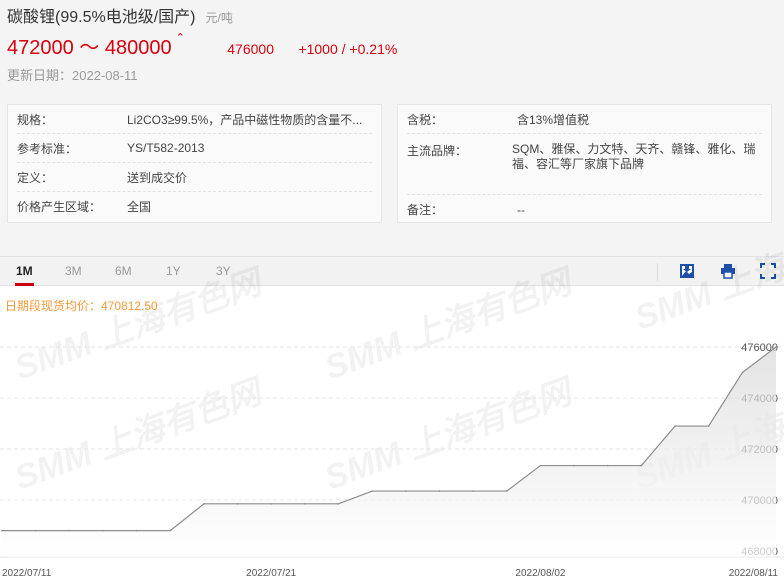 Image resolution: width=784 pixels, height=588 pixels. What do you see at coordinates (72, 75) in the screenshot?
I see `update-date: 更新日期：2022-08-11` at bounding box center [72, 75].